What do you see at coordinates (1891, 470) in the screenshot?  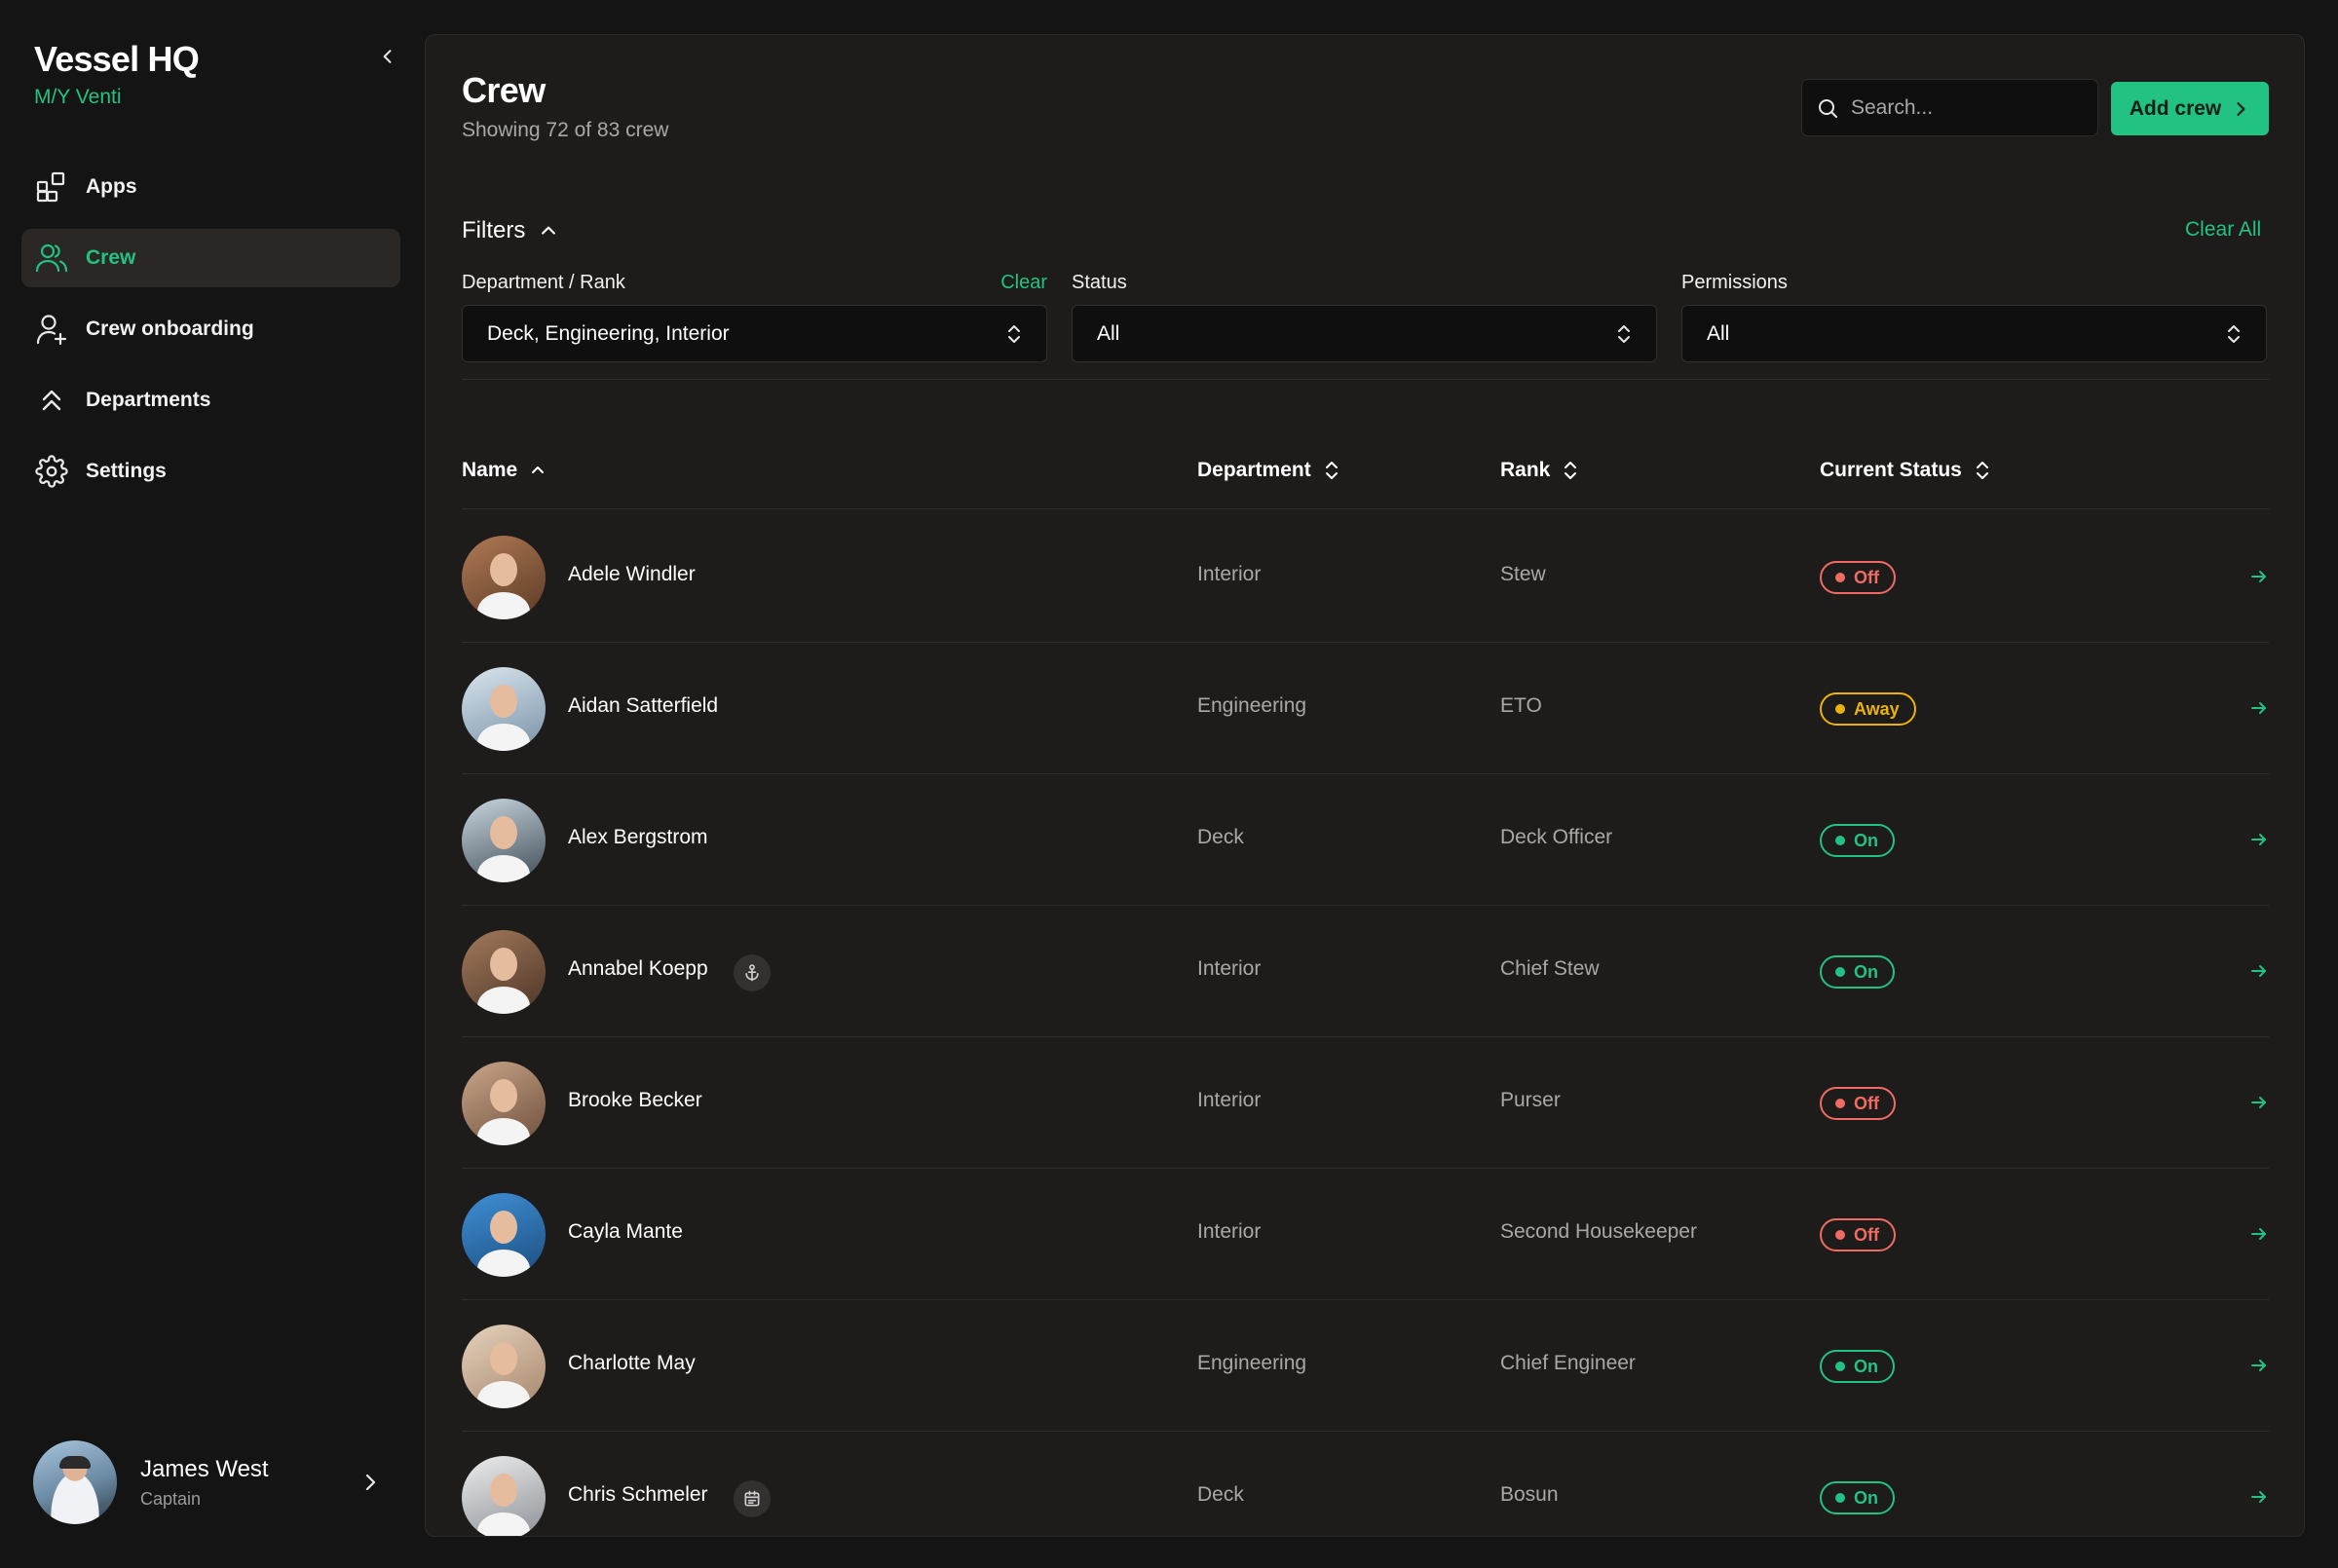 I see `column-label: Current Status` at bounding box center [1891, 470].